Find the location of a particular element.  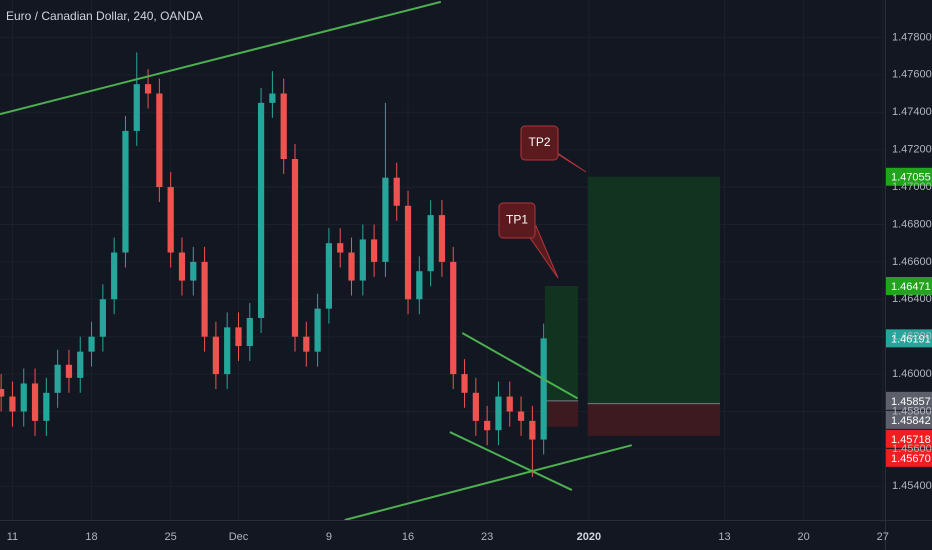

y-tick-label: 1.47000 is located at coordinates (912, 187).